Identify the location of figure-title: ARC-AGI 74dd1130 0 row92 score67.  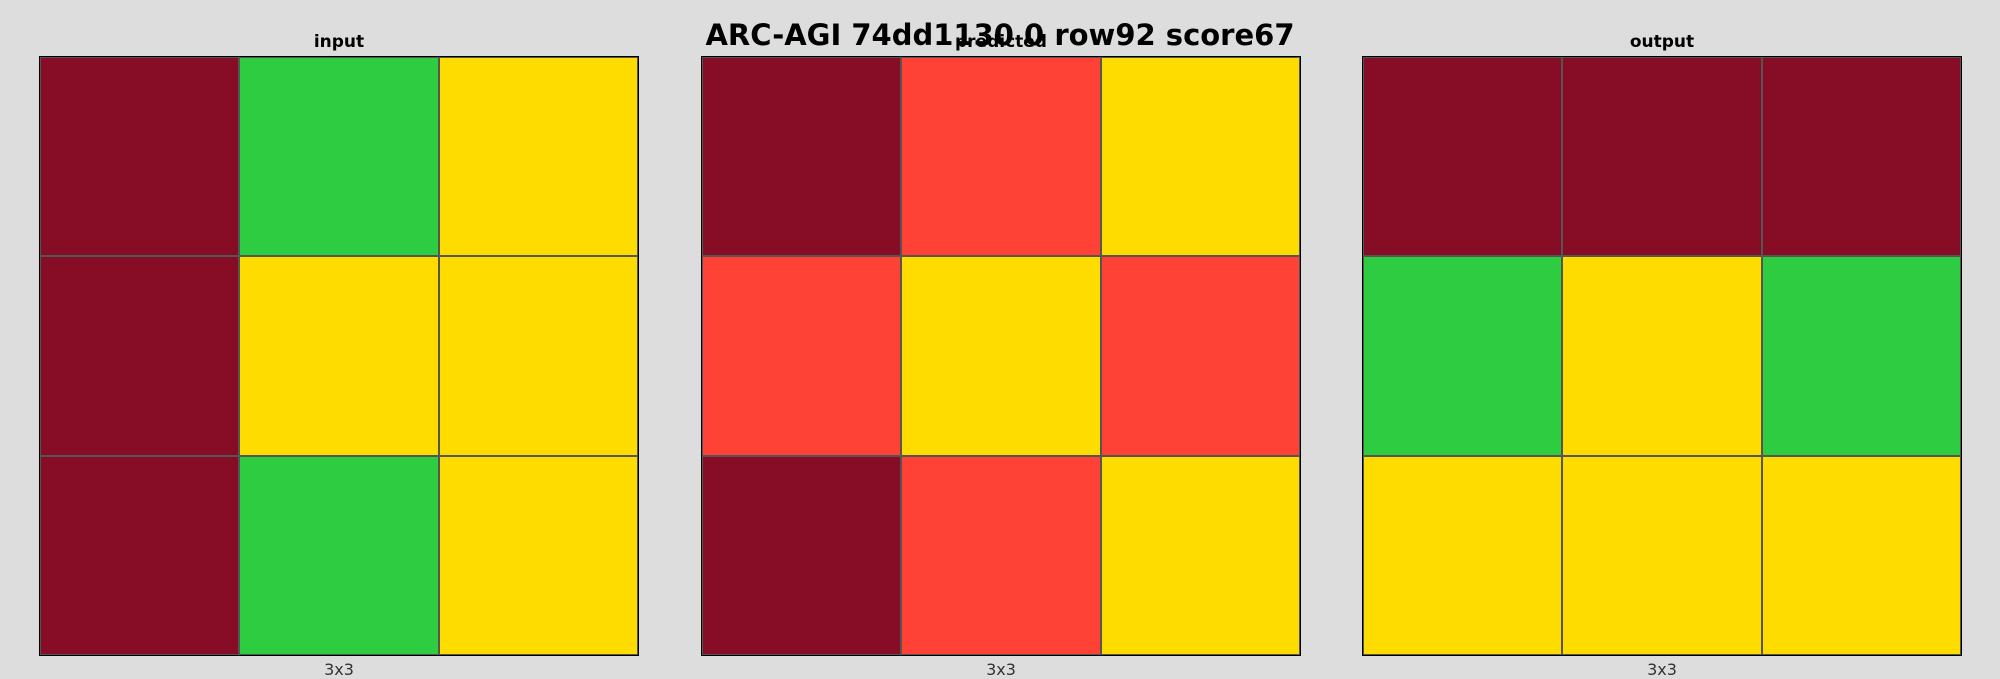
(1000, 35).